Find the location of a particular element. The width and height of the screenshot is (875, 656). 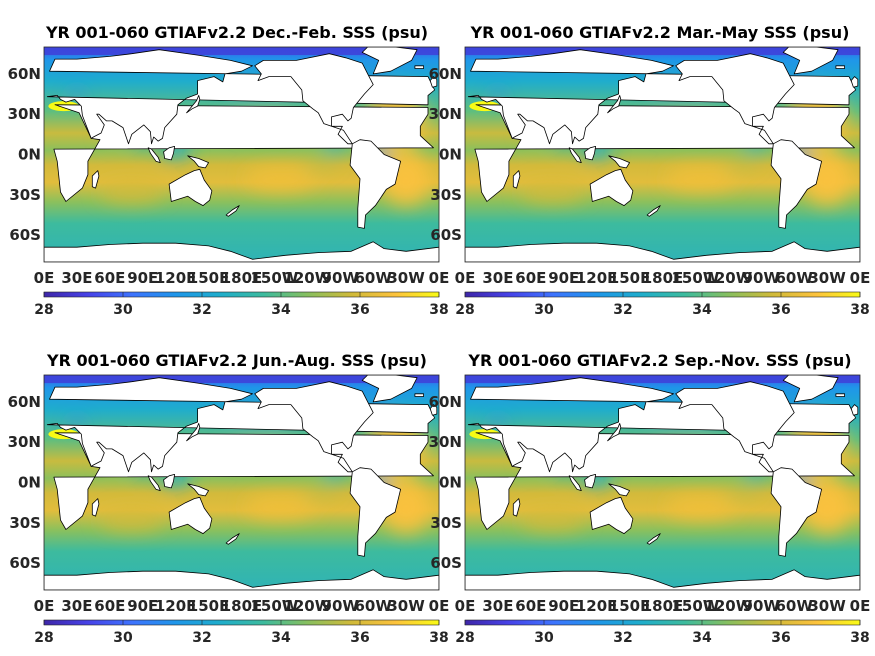

colorbar-tick: 32 is located at coordinates (201, 638).